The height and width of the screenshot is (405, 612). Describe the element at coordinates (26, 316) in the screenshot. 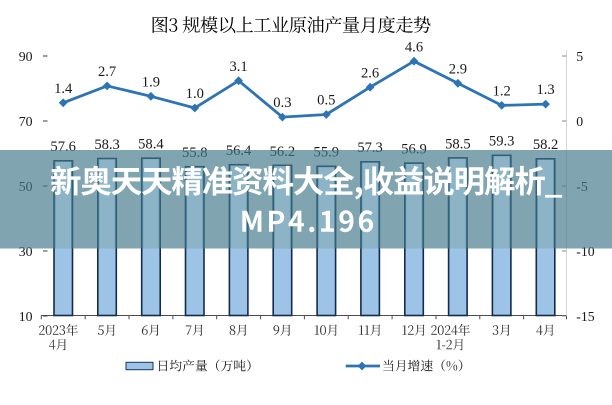

I see `svg-text: 10` at that location.